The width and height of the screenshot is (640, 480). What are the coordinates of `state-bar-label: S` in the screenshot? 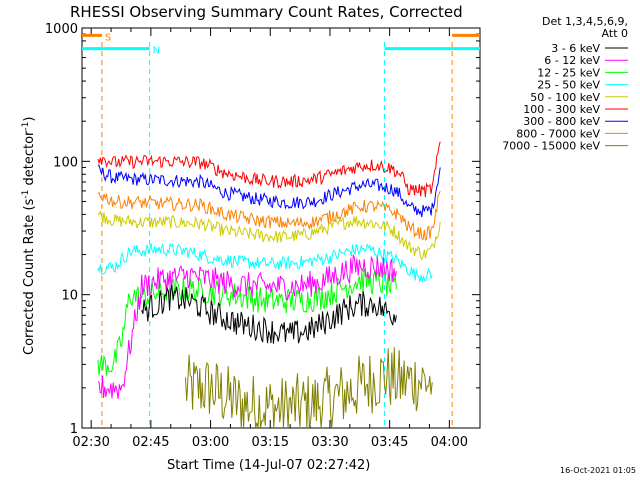 It's located at (108, 37).